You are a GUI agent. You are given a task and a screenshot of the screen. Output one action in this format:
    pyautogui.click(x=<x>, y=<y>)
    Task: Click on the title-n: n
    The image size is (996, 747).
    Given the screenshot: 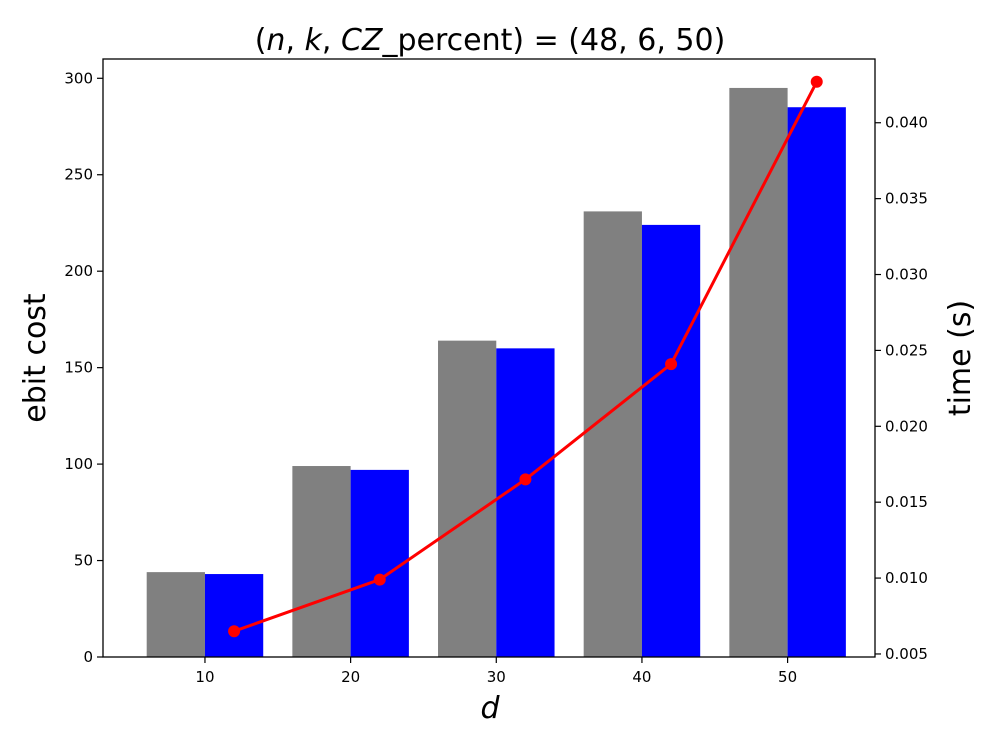 What is the action you would take?
    pyautogui.click(x=275, y=40)
    